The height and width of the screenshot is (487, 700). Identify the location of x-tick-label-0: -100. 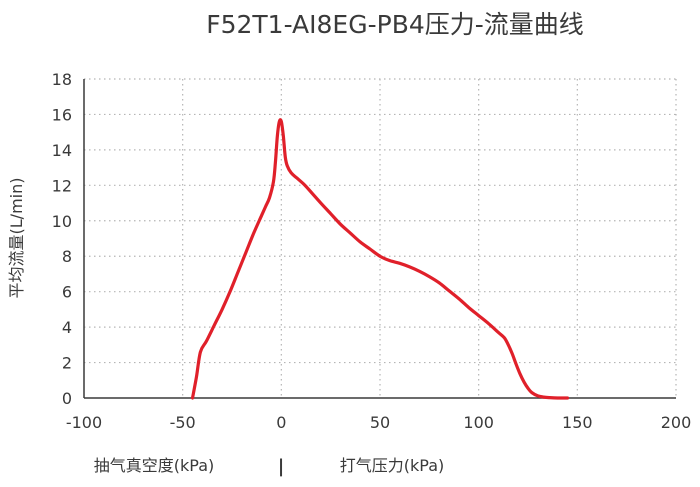
(84, 422).